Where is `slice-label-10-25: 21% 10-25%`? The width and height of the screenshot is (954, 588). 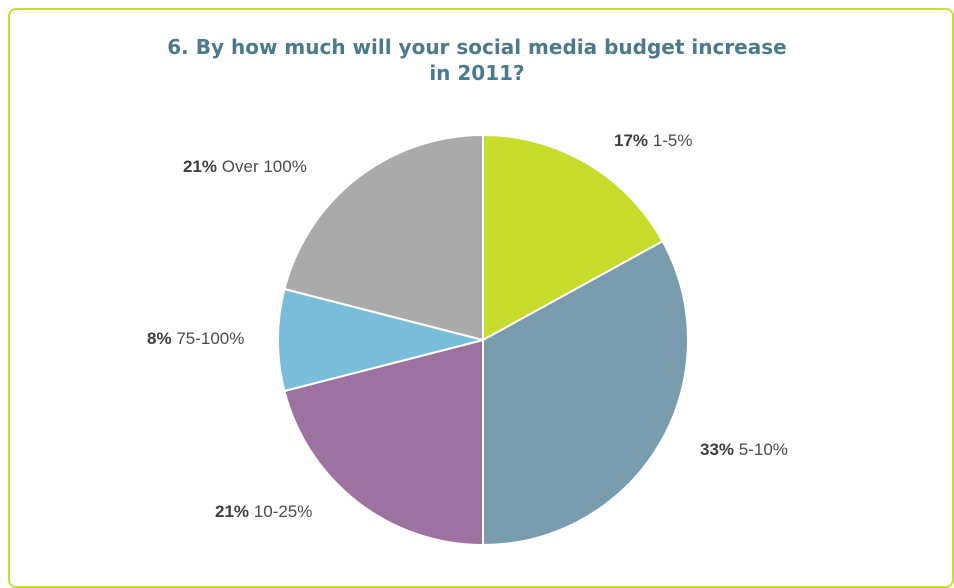 slice-label-10-25: 21% 10-25% is located at coordinates (263, 512).